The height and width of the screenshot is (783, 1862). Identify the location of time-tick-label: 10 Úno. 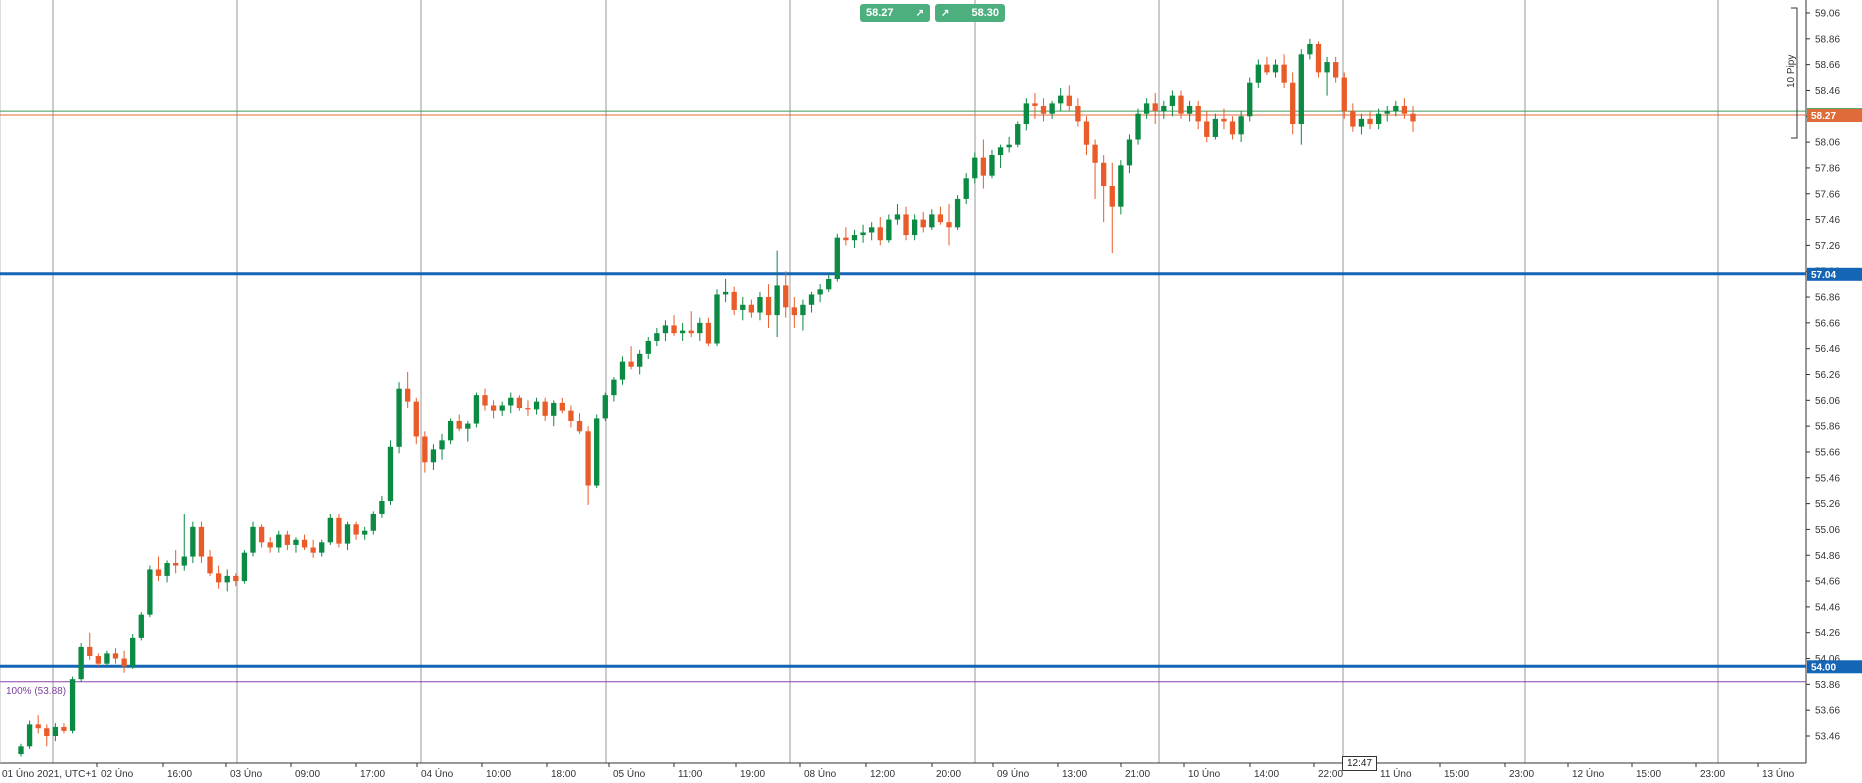
(1204, 773).